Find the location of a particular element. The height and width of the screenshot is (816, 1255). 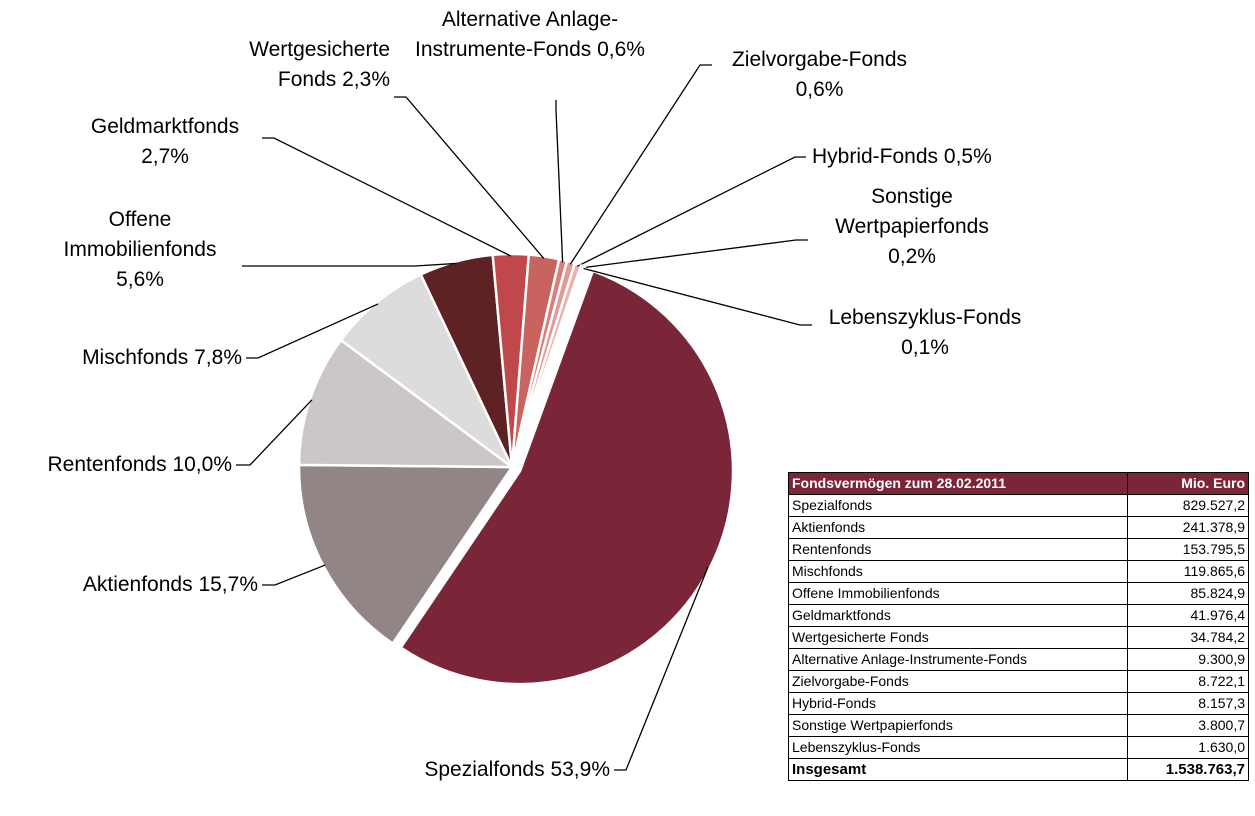

table-row: Insgesamt 1.538.763,7 is located at coordinates (1018, 769).